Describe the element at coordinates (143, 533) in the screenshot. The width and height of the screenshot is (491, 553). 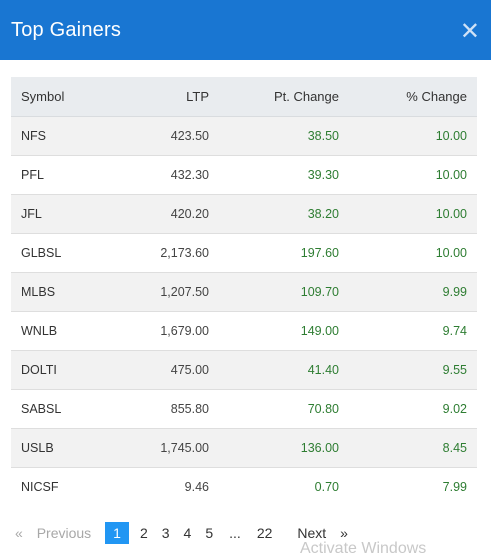
I see `page-2-button: 2` at that location.